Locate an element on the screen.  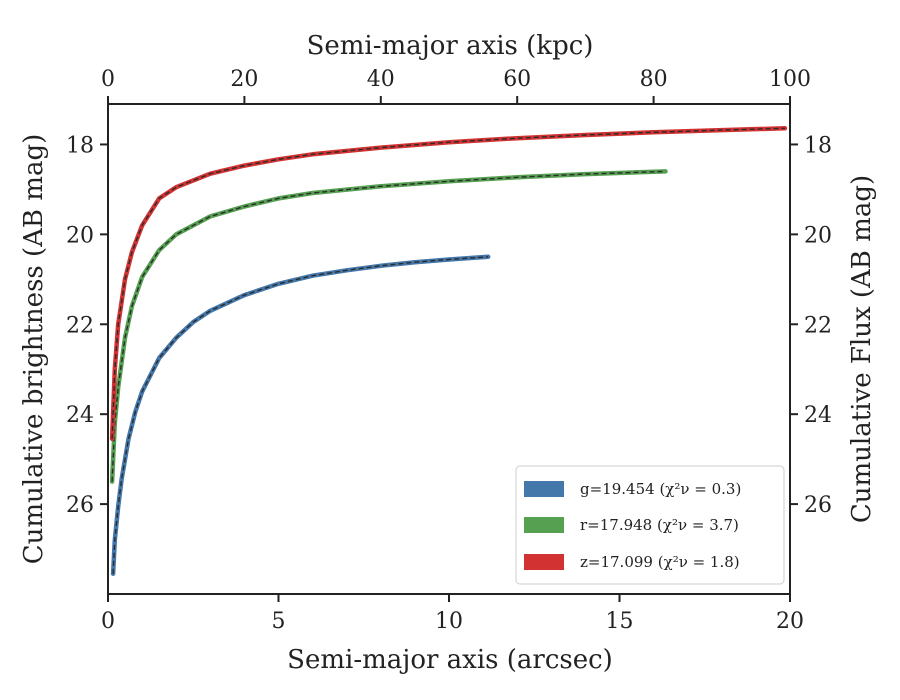
right-y-tick-label: 20 is located at coordinates (818, 235).